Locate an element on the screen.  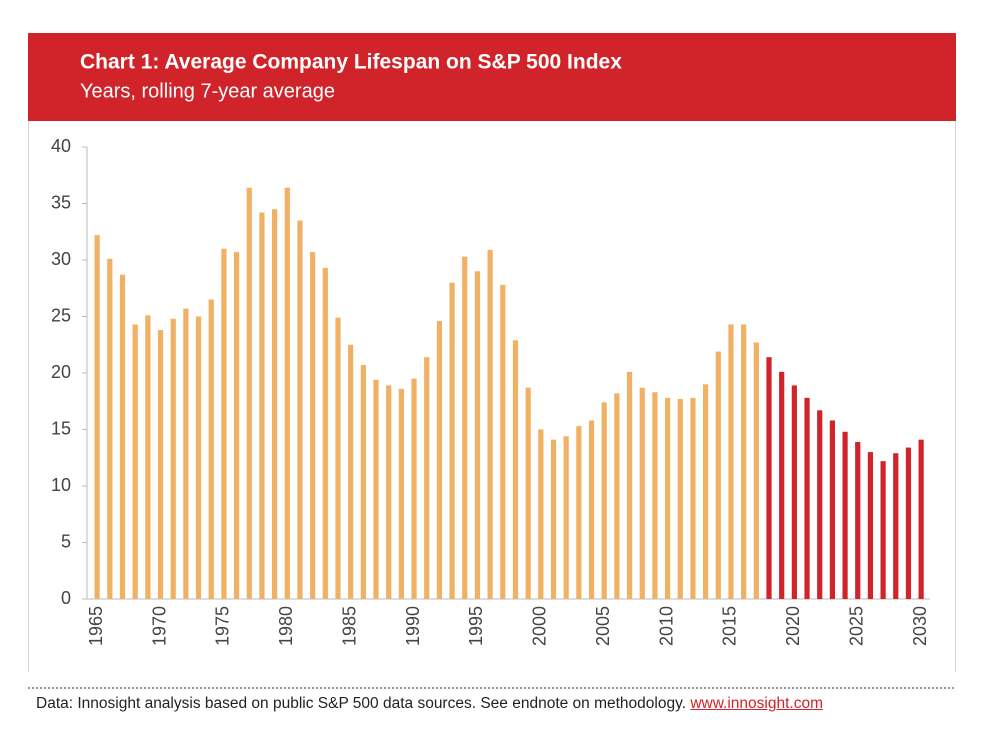
y-tick-label: 25 is located at coordinates (61, 315).